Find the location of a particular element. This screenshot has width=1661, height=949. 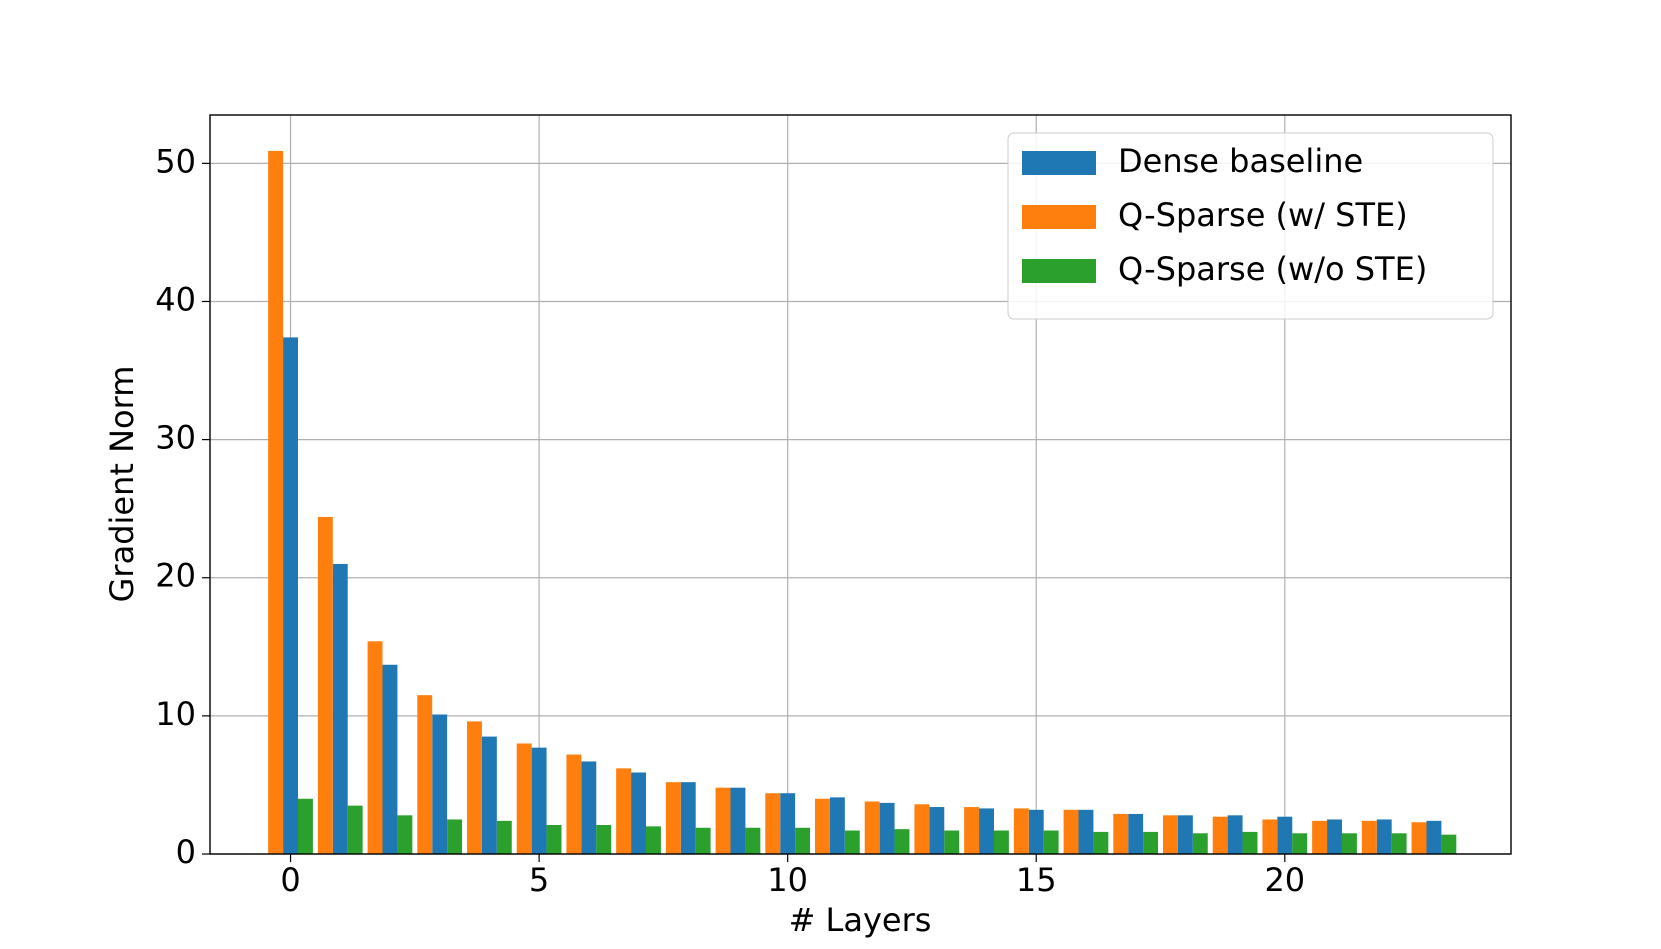

x-tick-label: 10 is located at coordinates (787, 880).